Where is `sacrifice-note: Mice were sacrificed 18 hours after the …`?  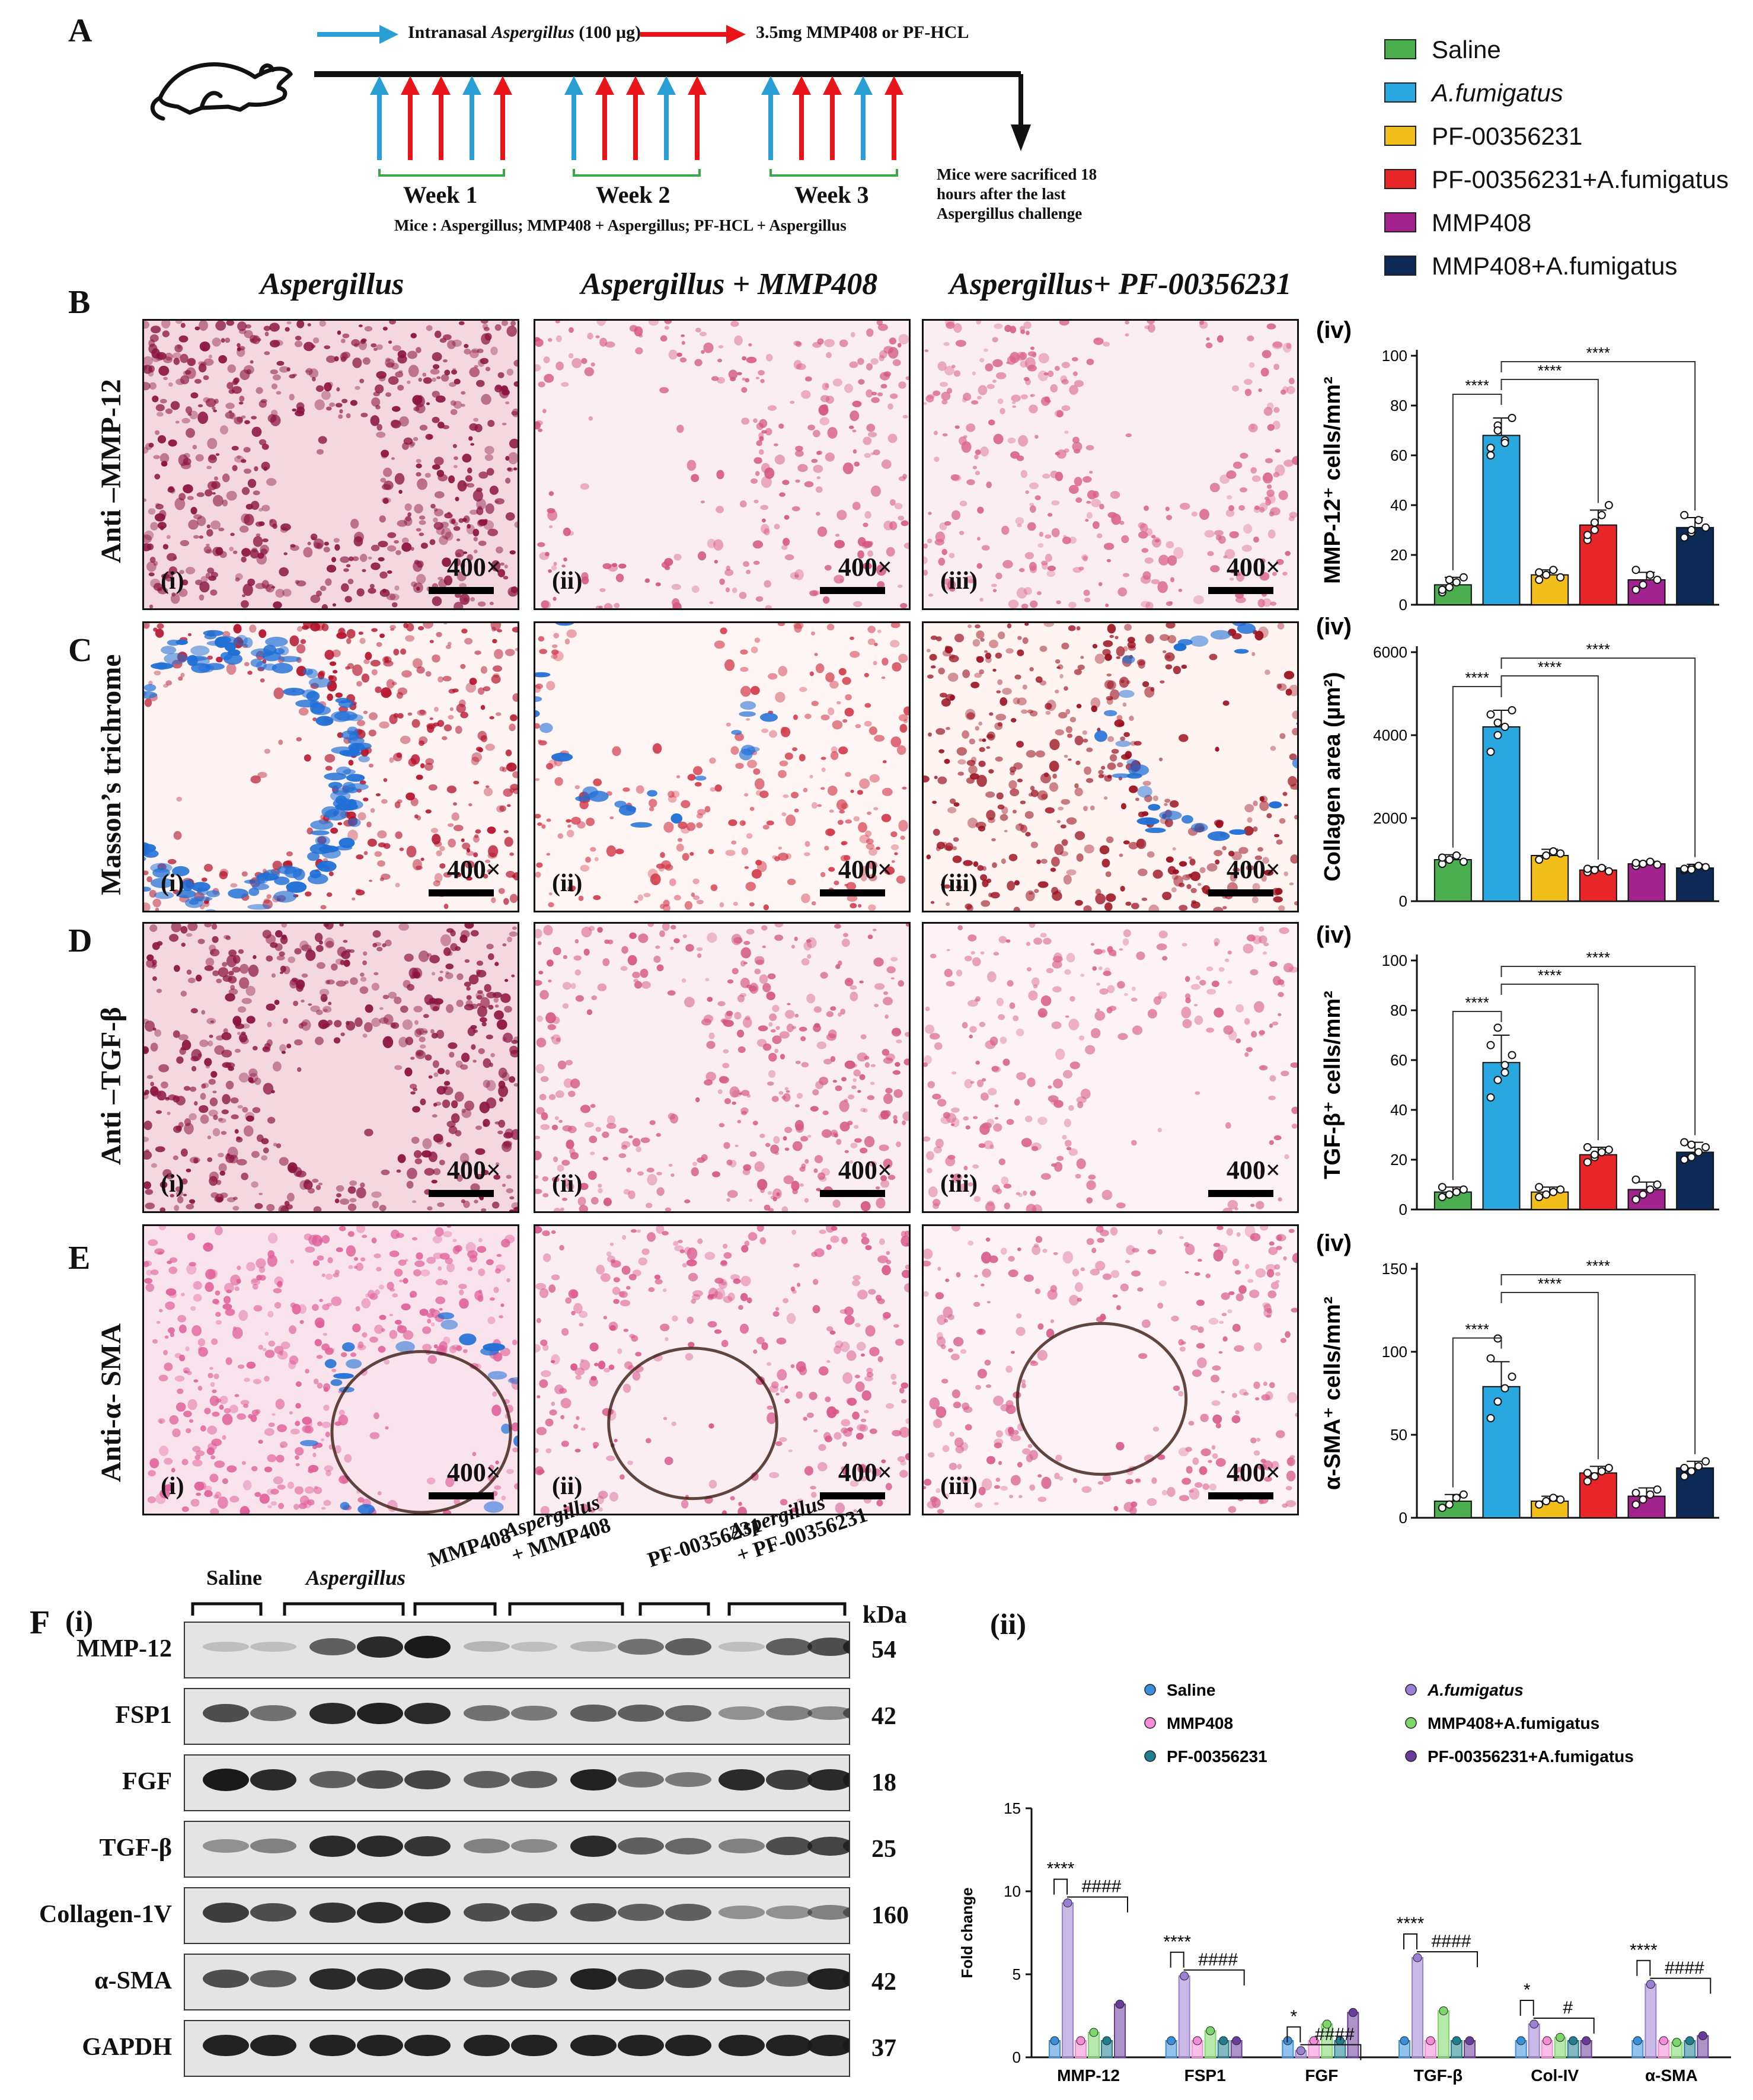 sacrifice-note: Mice were sacrificed 18 hours after the … is located at coordinates (1017, 193).